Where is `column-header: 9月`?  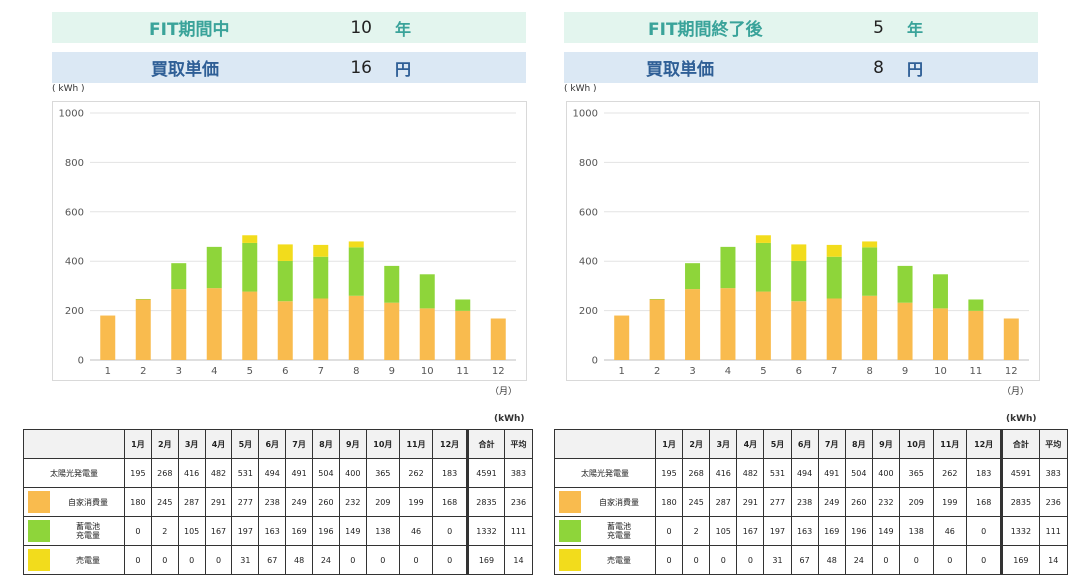 column-header: 9月 is located at coordinates (352, 444).